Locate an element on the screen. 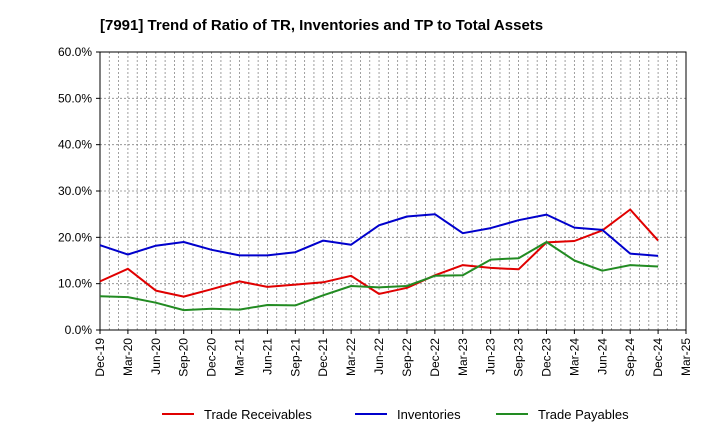 The width and height of the screenshot is (720, 440). x-tick-label: Dec-24 is located at coordinates (658, 357).